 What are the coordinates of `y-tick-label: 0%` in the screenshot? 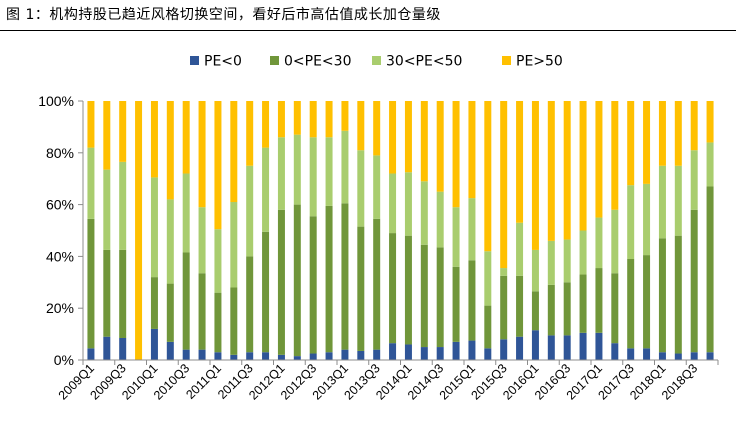 It's located at (64, 360).